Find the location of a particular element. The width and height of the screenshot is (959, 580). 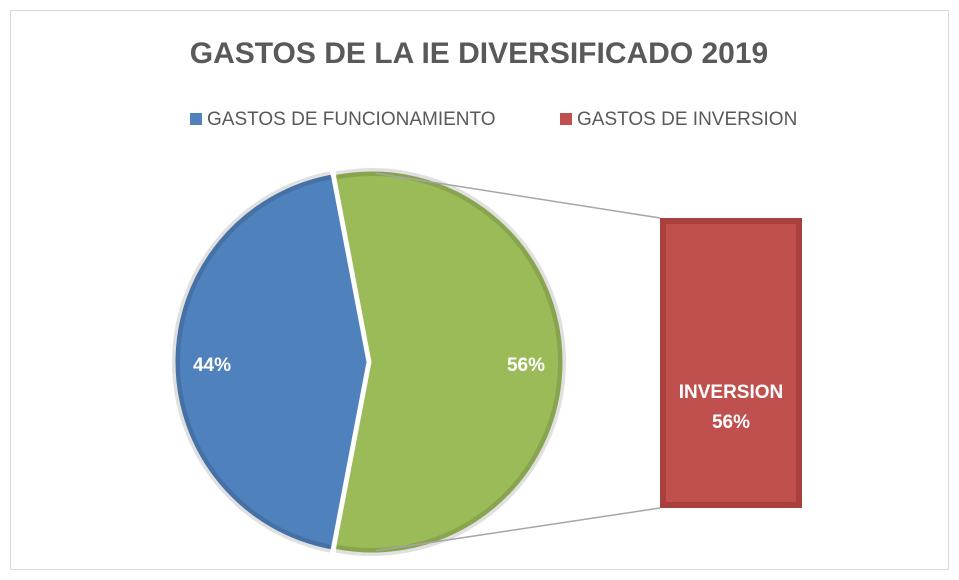

pie-slice is located at coordinates (271, 362).